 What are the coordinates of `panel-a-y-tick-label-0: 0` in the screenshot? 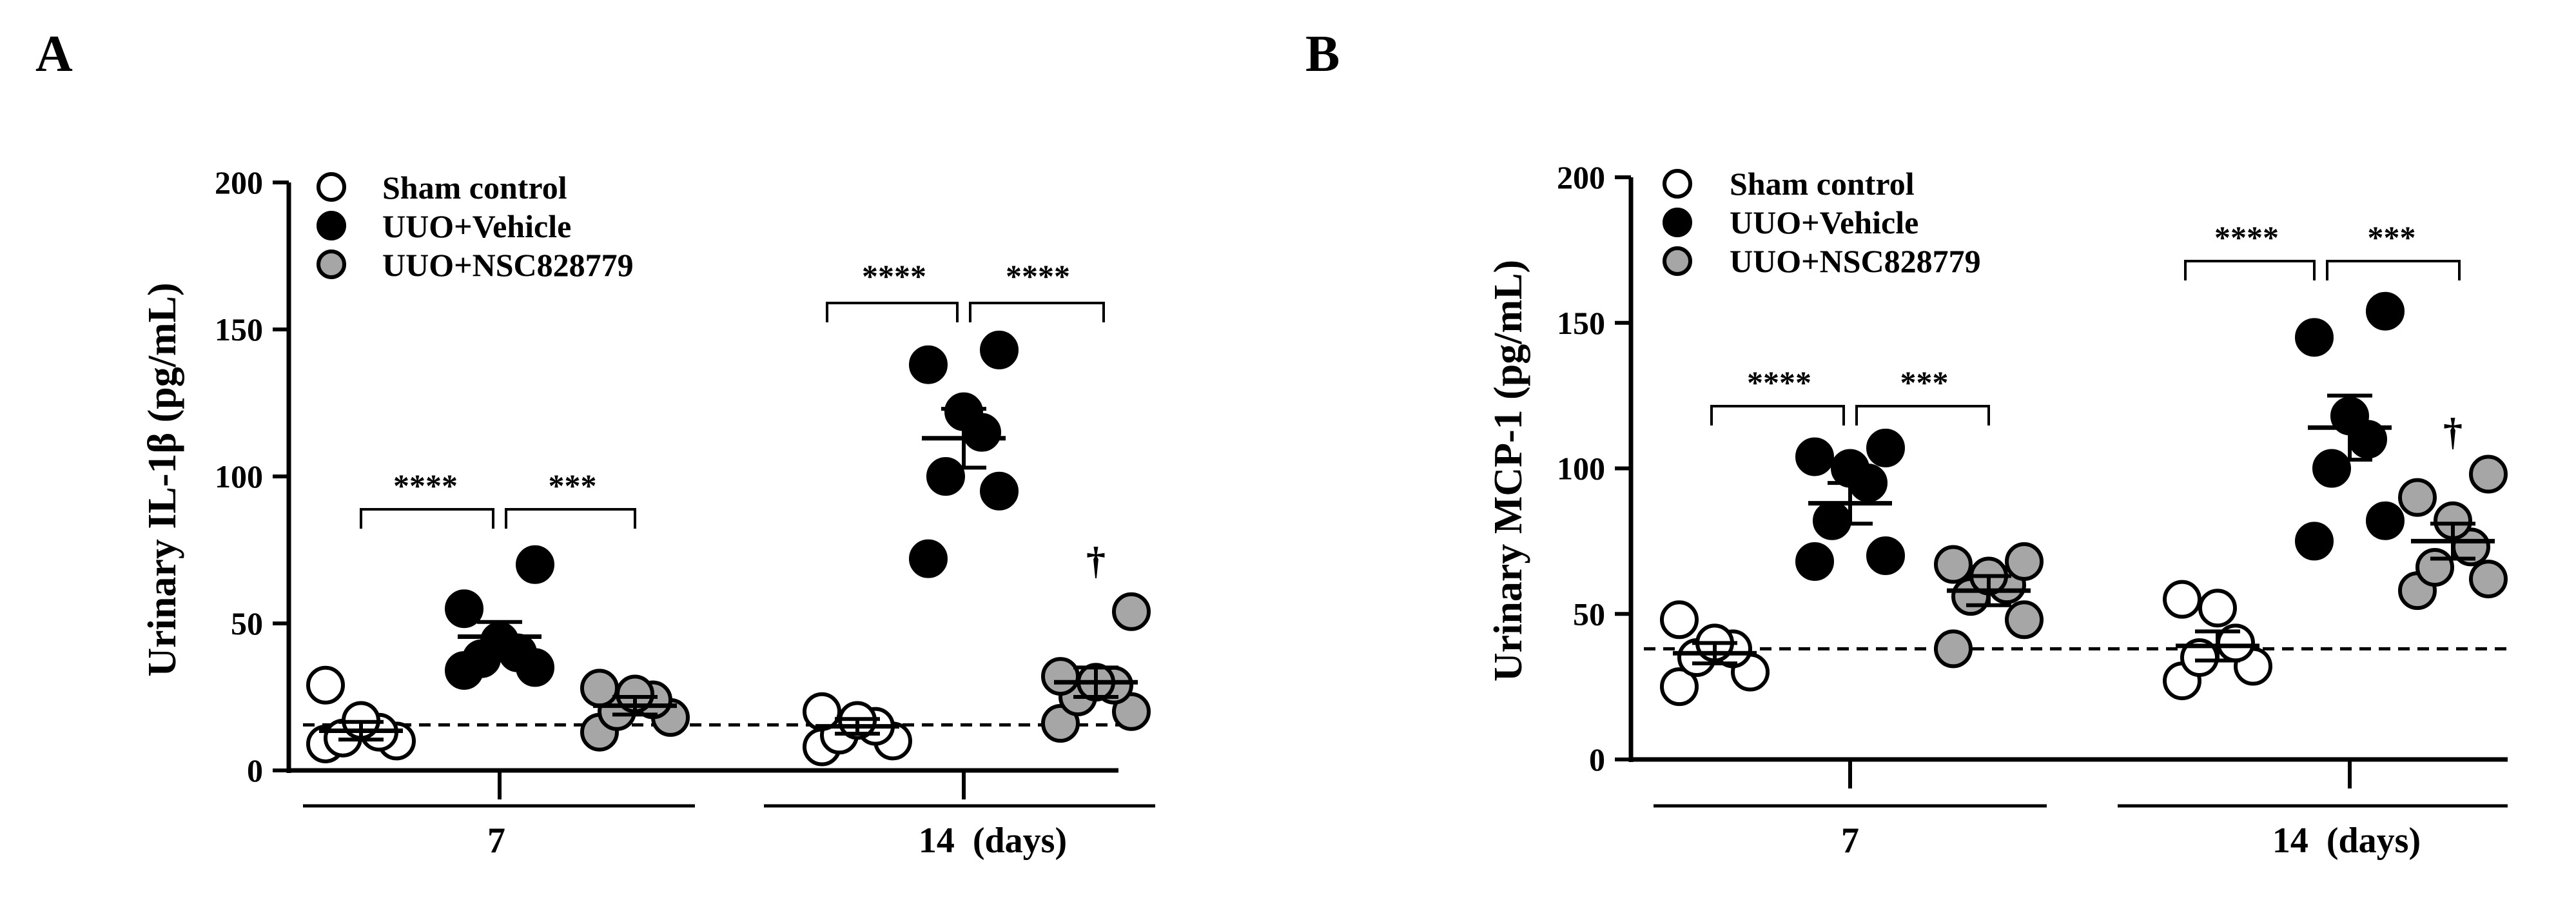 It's located at (255, 770).